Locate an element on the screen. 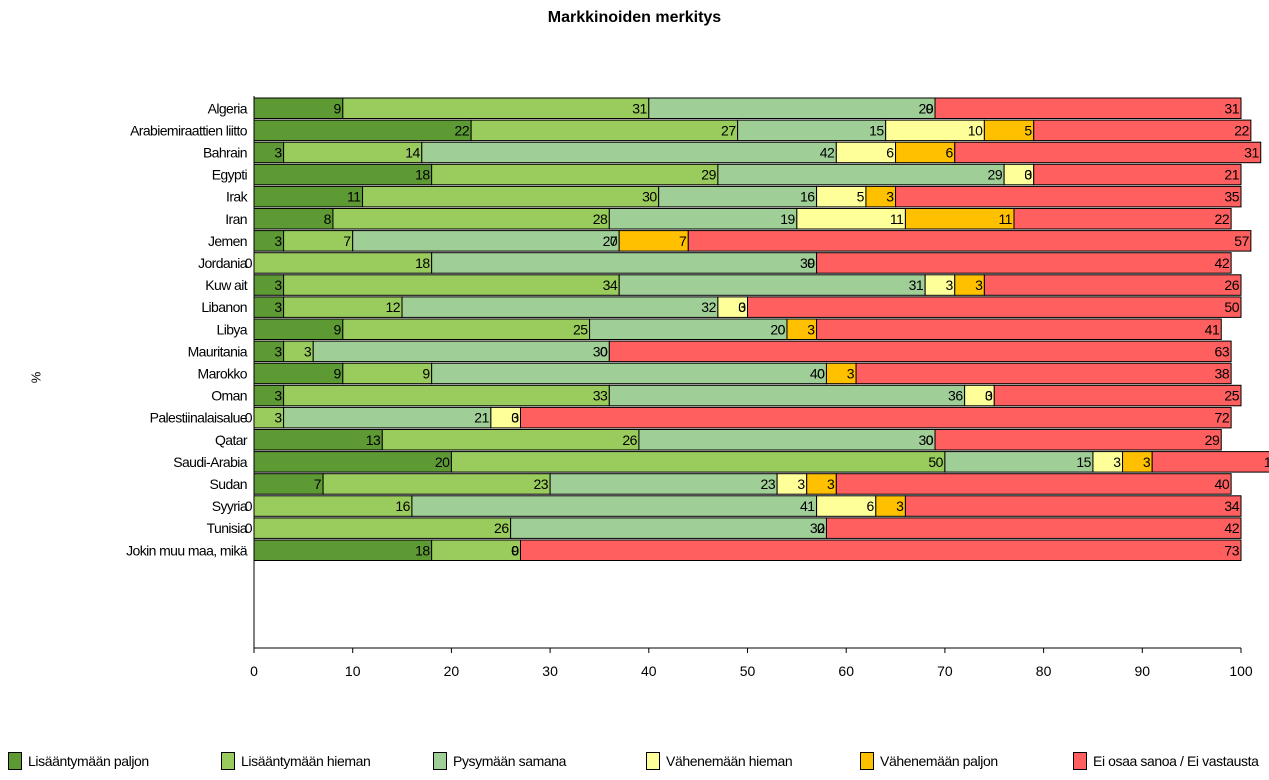 The image size is (1269, 780). data-label: 63 is located at coordinates (1222, 351).